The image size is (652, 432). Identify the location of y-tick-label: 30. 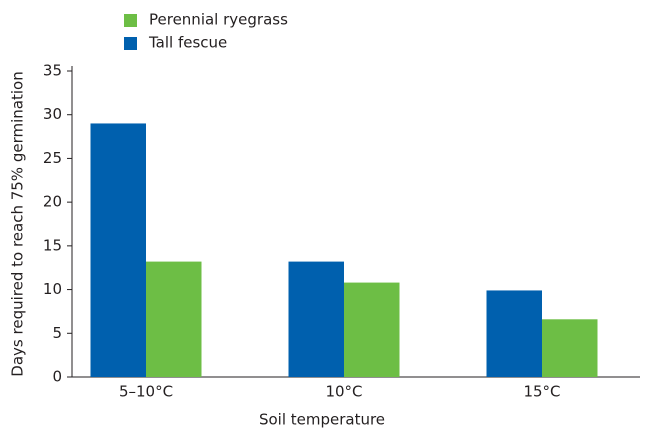
(52, 114).